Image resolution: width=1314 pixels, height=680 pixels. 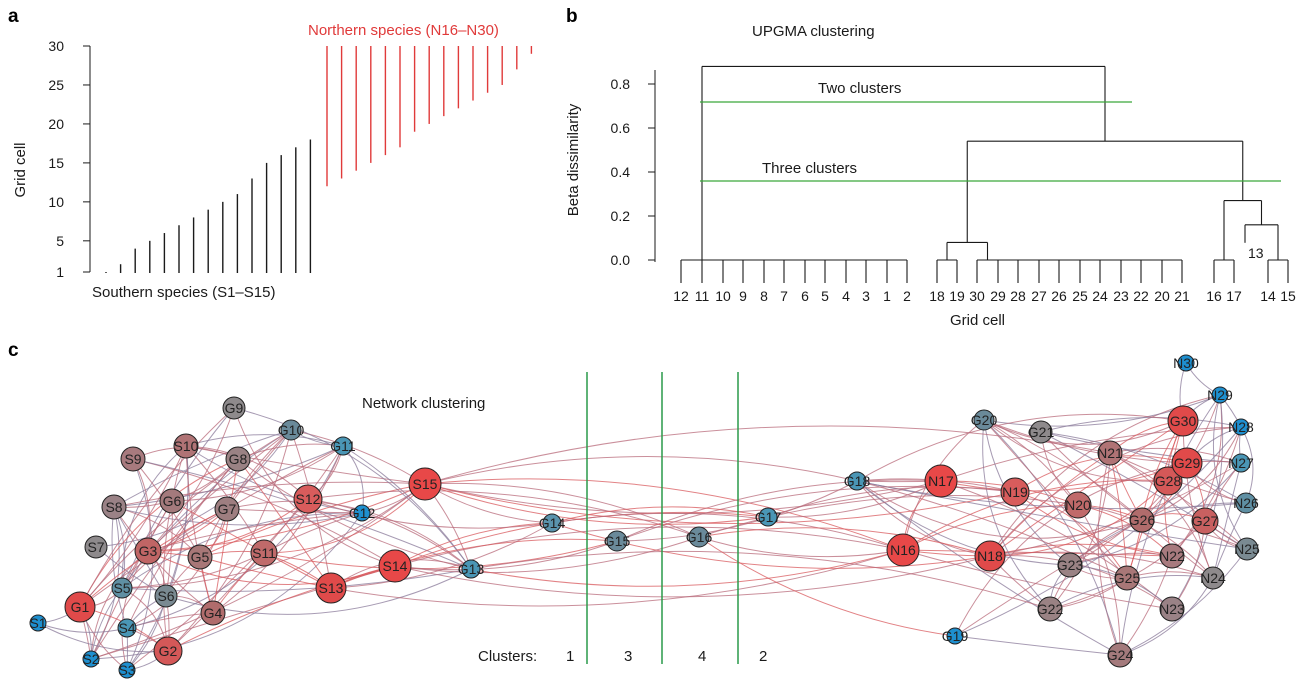 What do you see at coordinates (621, 128) in the screenshot?
I see `panel-b-ytick-label: 0.6` at bounding box center [621, 128].